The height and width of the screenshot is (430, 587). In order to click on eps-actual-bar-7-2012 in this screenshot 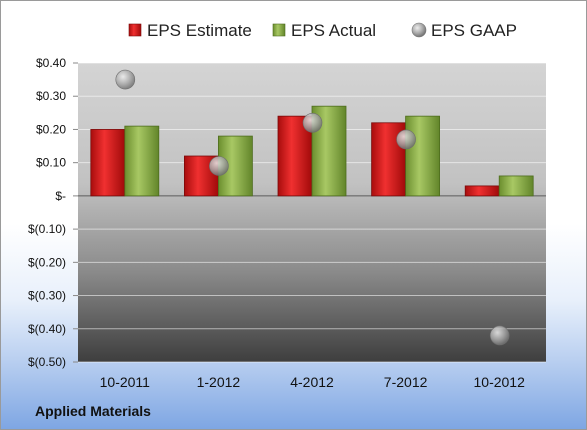, I will do `click(423, 156)`.